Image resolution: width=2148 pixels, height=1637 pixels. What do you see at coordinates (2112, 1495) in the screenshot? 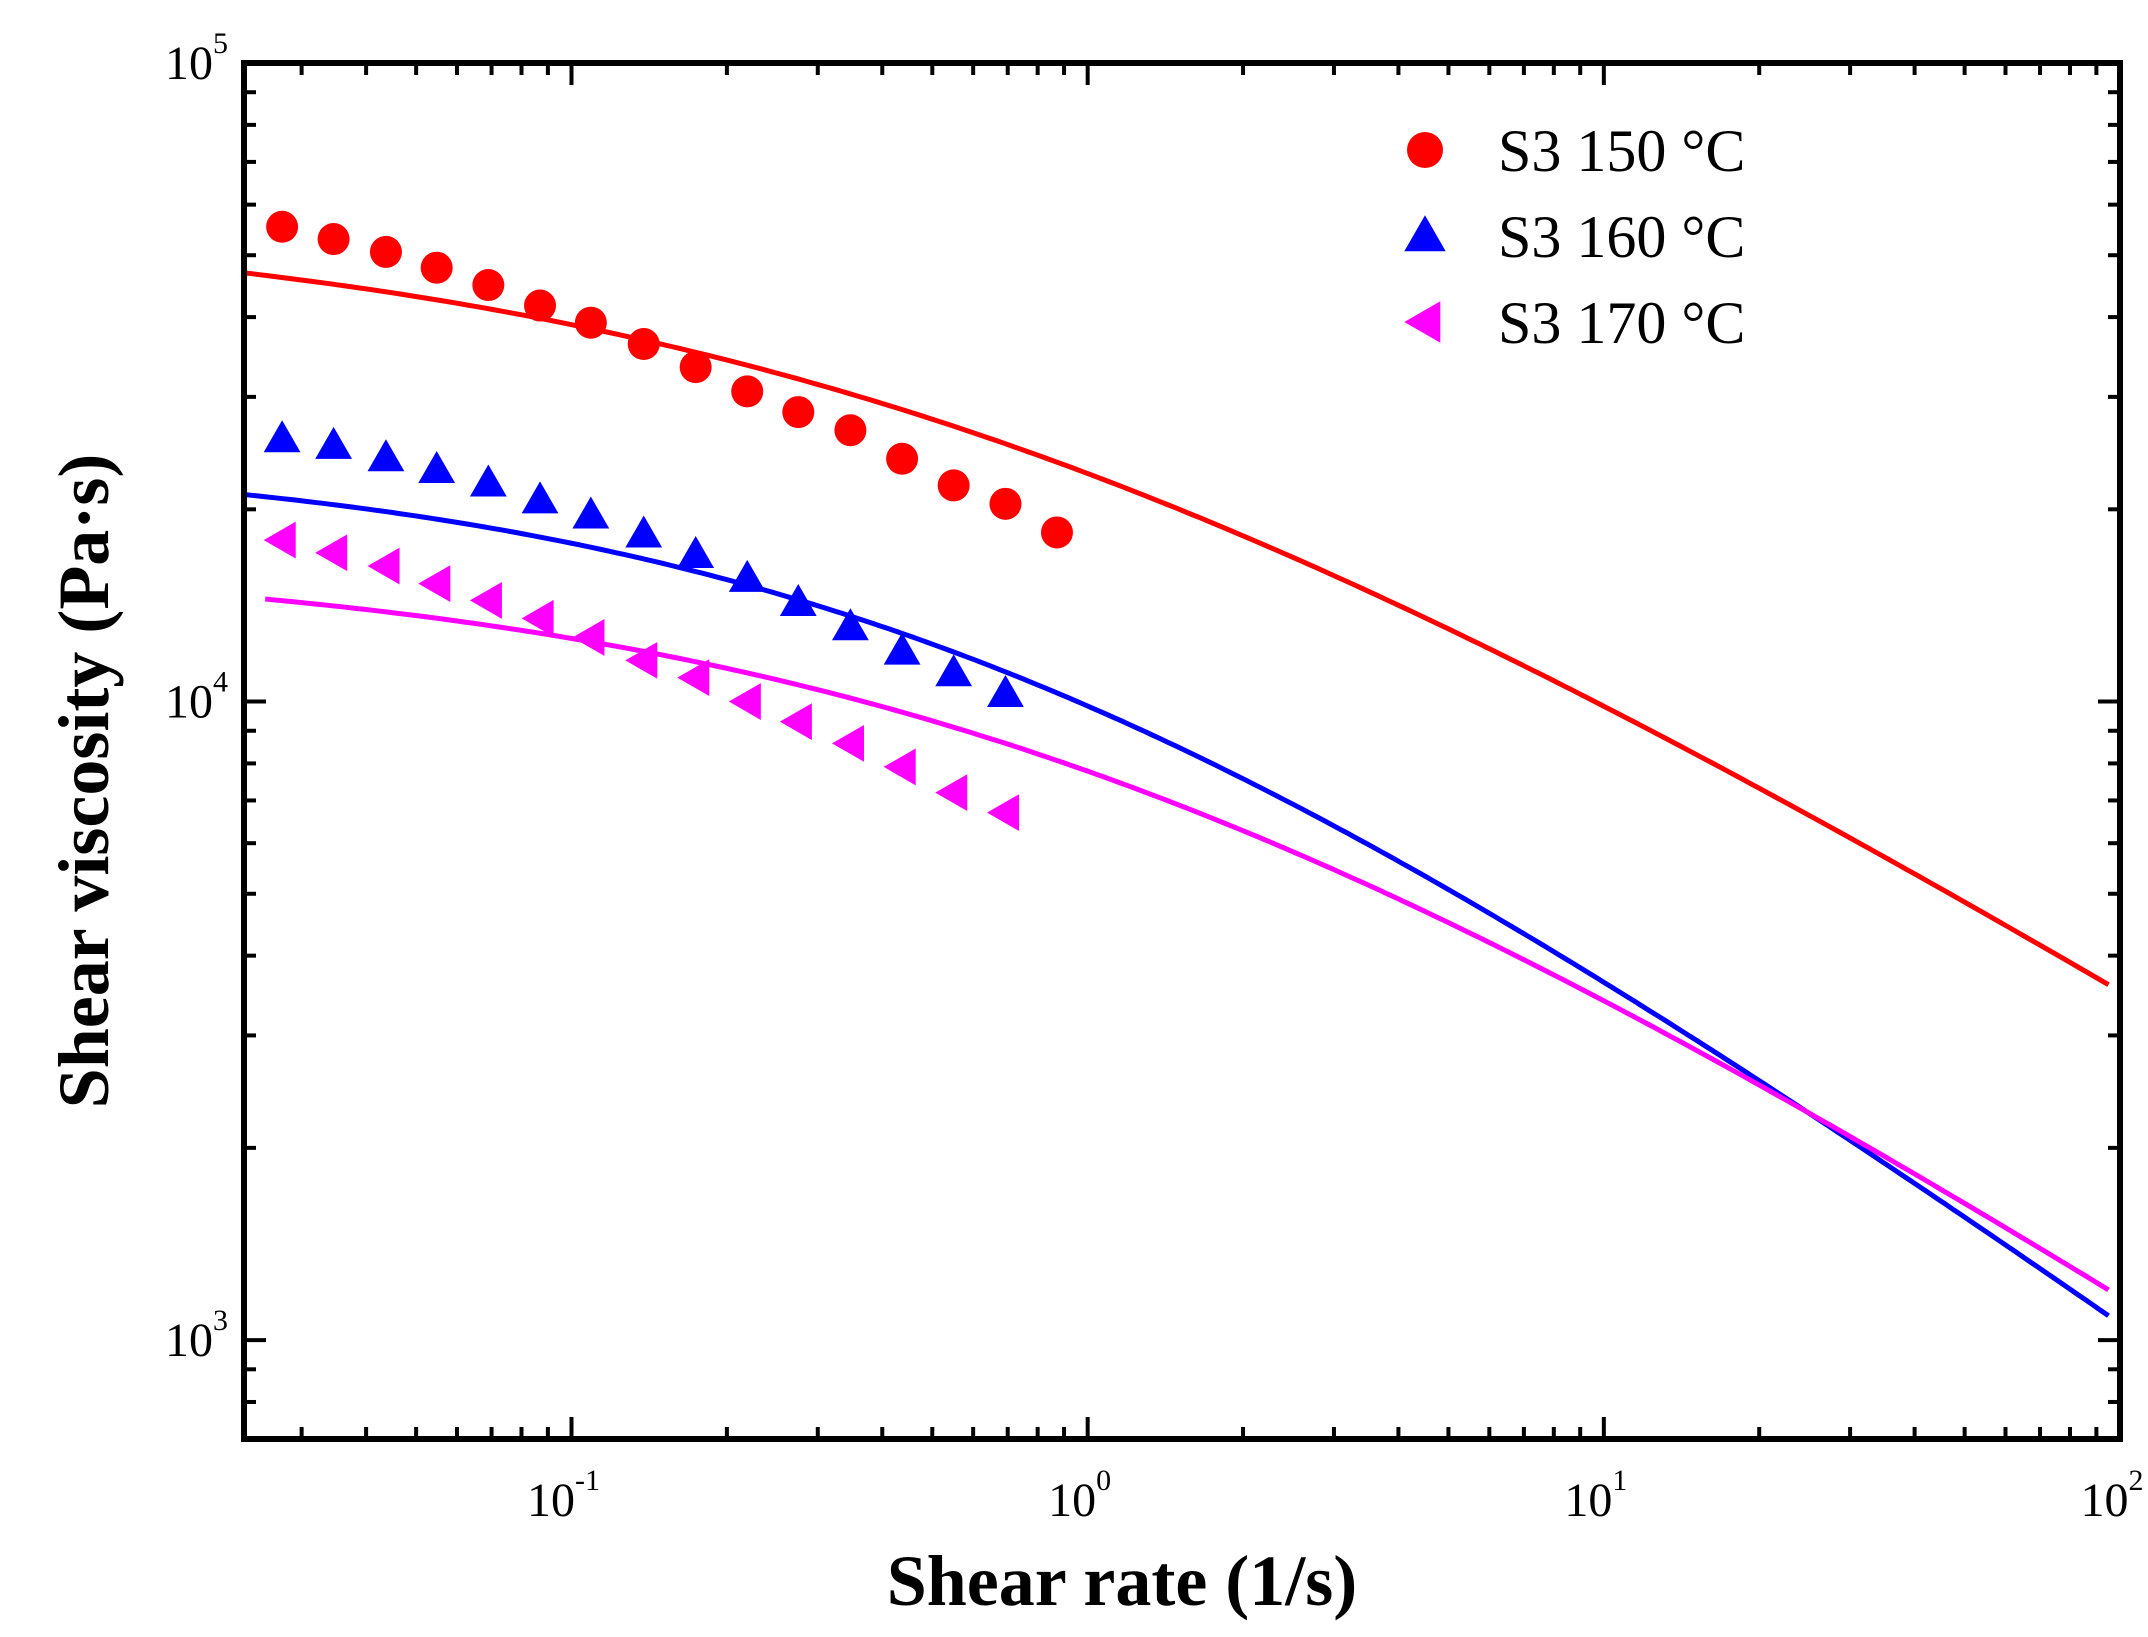
I see `x-tick-label: 10²` at bounding box center [2112, 1495].